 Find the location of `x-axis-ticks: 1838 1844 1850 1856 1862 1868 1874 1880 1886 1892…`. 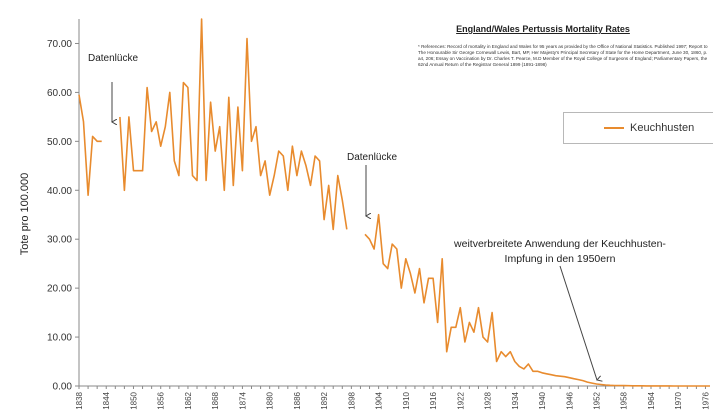

x-axis-ticks: 1838 1844 1850 1856 1862 1868 1874 1880 1886 1892… is located at coordinates (392, 398).